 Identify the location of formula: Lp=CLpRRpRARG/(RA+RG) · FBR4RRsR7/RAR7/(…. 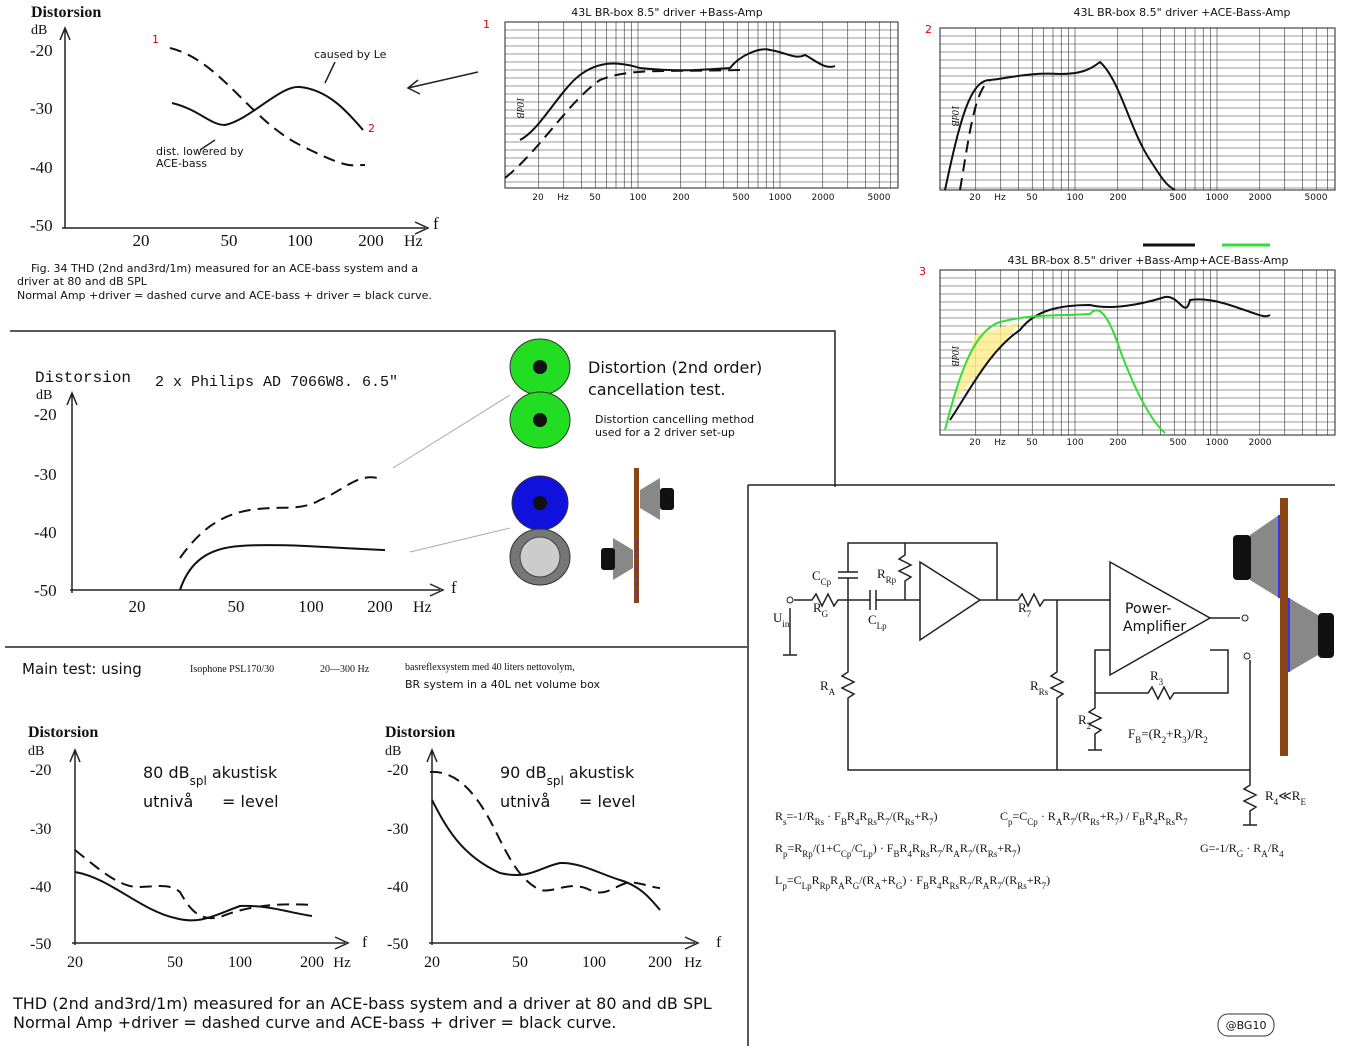
(912, 882).